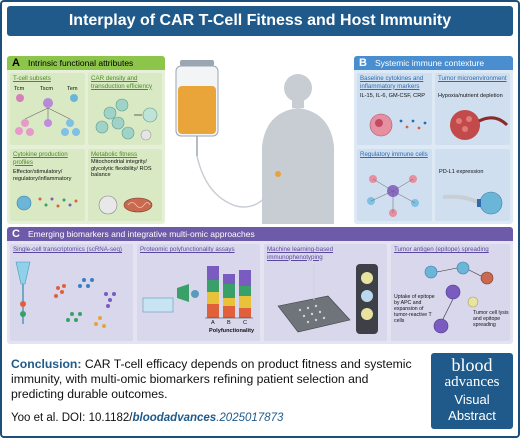 The width and height of the screenshot is (520, 438). I want to click on assay-chip, so click(170, 298).